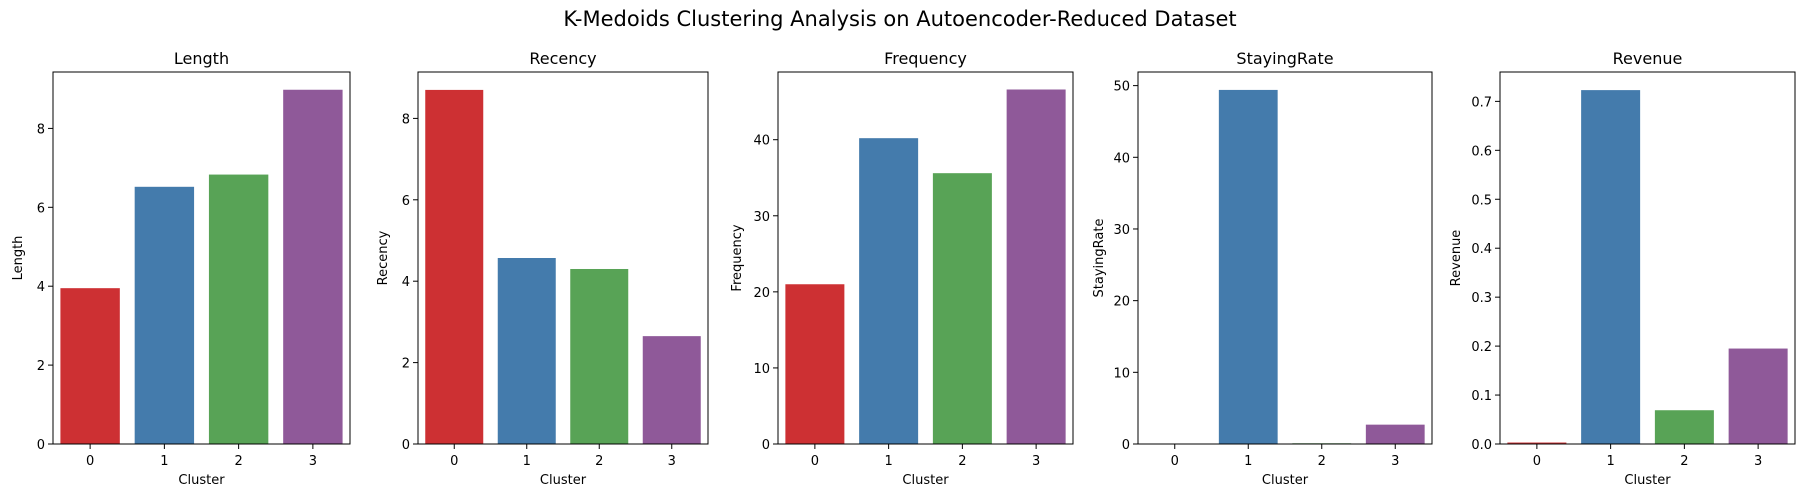 This screenshot has width=1800, height=500. What do you see at coordinates (1481, 249) in the screenshot?
I see `y-tick-label: 0.4` at bounding box center [1481, 249].